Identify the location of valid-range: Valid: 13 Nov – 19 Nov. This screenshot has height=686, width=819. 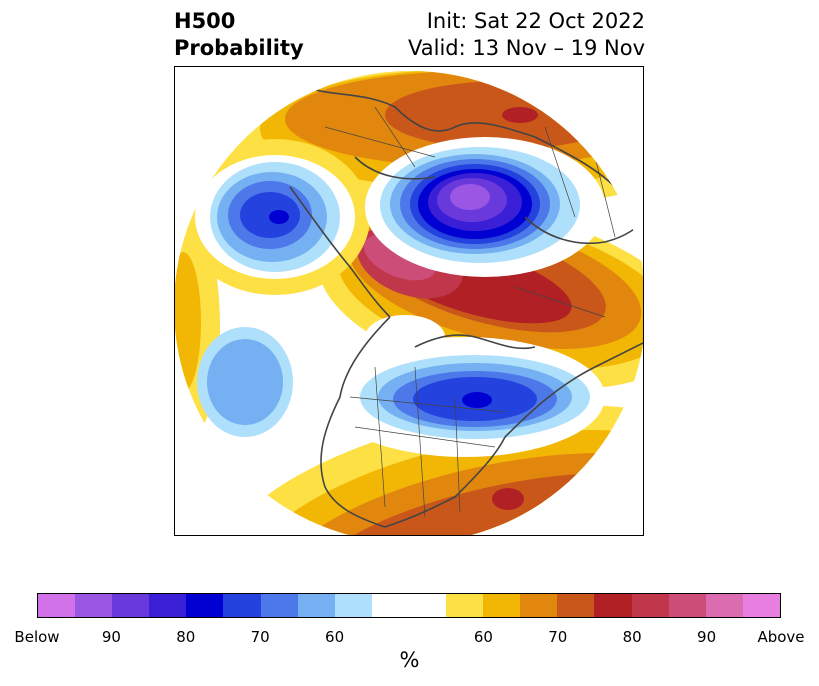
(526, 48).